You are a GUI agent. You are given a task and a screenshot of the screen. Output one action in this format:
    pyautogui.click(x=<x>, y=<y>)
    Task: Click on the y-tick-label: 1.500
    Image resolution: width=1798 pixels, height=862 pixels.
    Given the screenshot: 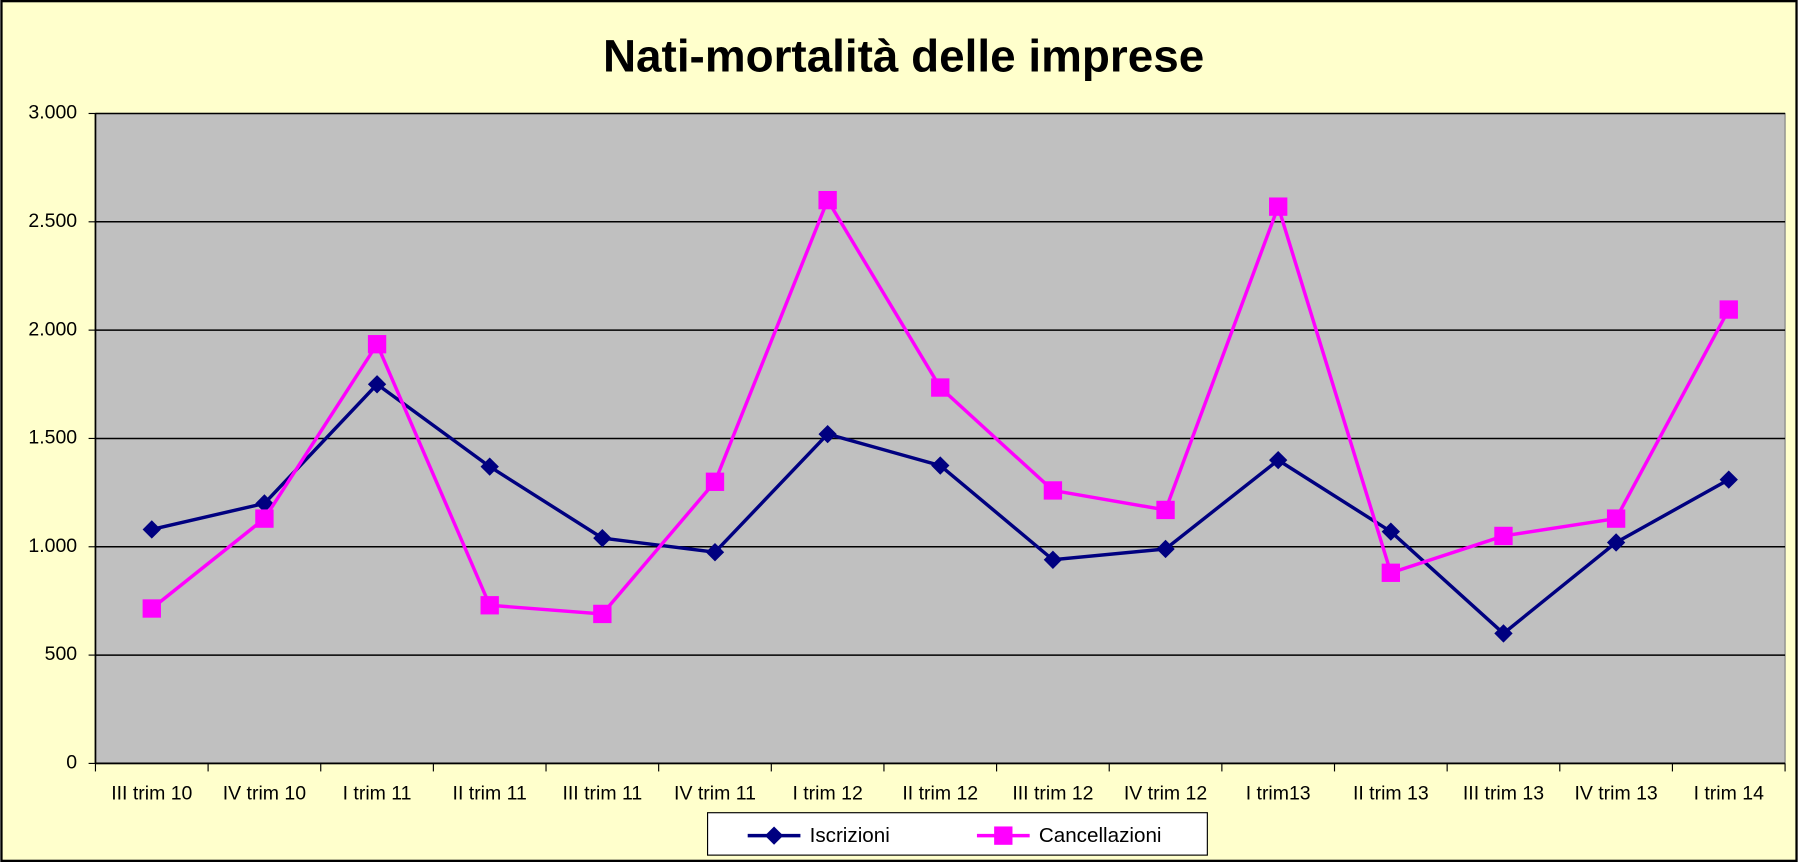 What is the action you would take?
    pyautogui.click(x=52, y=438)
    